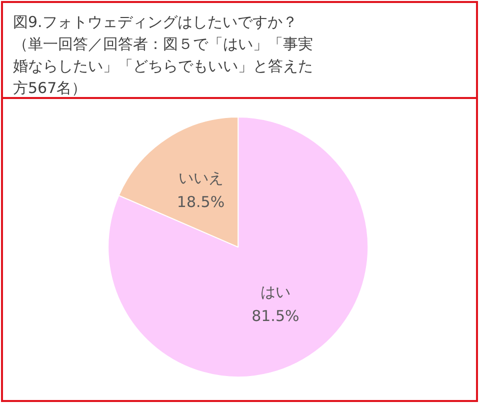  Describe the element at coordinates (200, 202) in the screenshot. I see `data-label: 18.5%` at that location.